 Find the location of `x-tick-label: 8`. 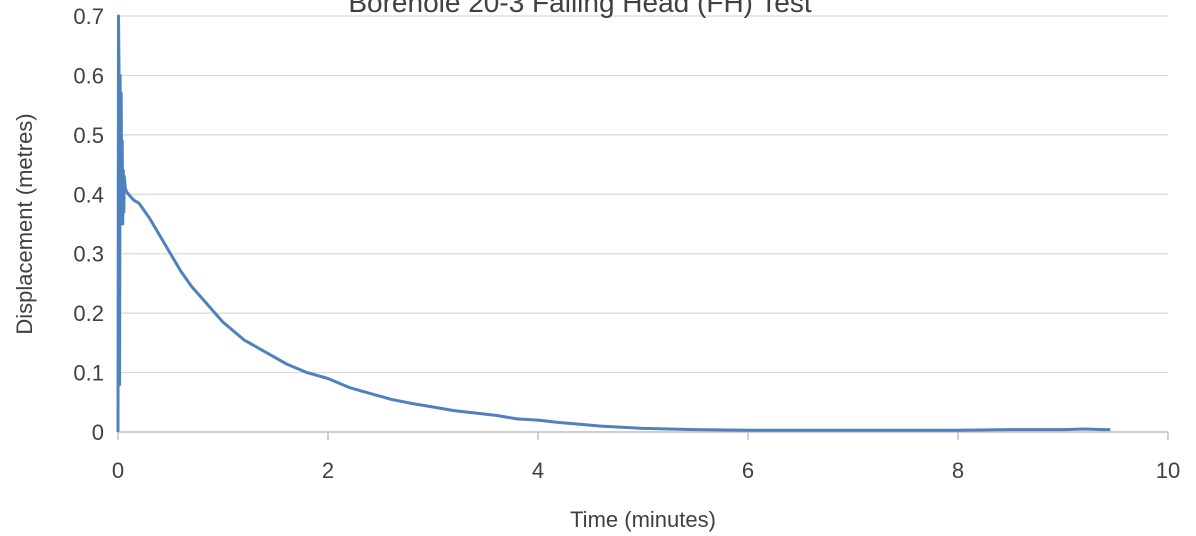

x-tick-label: 8 is located at coordinates (958, 470).